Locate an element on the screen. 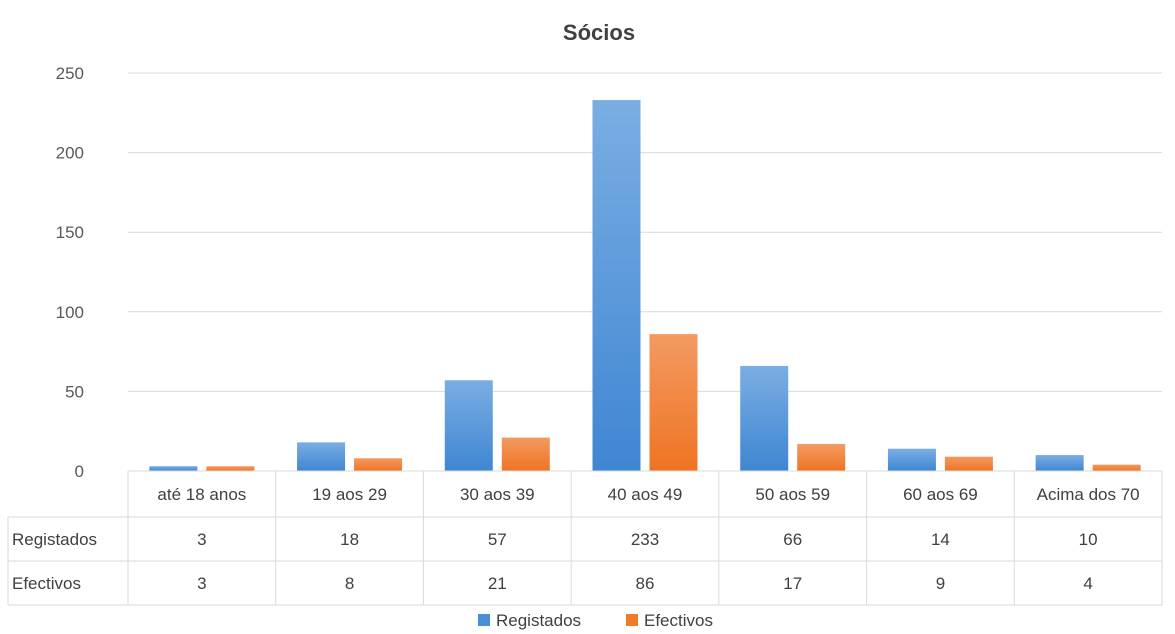  category-label: até 18 anos is located at coordinates (201, 494).